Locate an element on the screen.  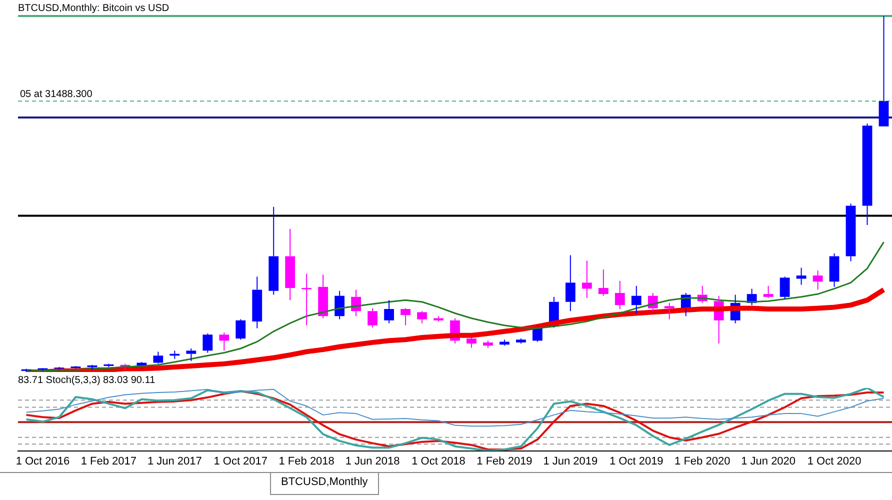
x-tick-label: 1 Jun 2017 is located at coordinates (174, 461).